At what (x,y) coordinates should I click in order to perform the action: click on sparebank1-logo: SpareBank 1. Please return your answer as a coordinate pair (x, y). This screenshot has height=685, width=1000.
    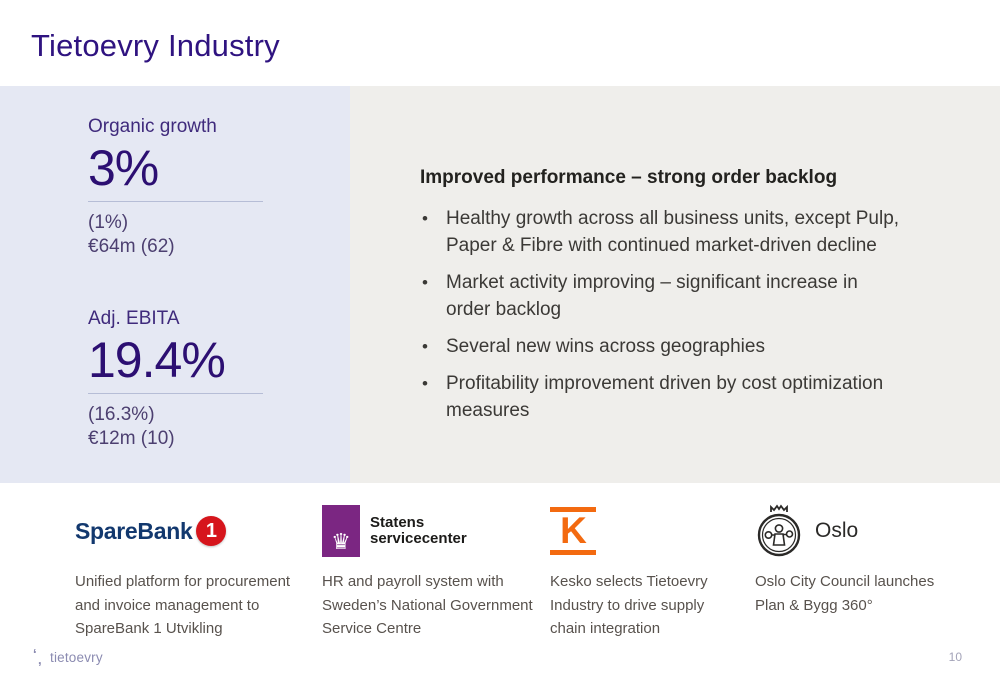
    Looking at the image, I should click on (191, 531).